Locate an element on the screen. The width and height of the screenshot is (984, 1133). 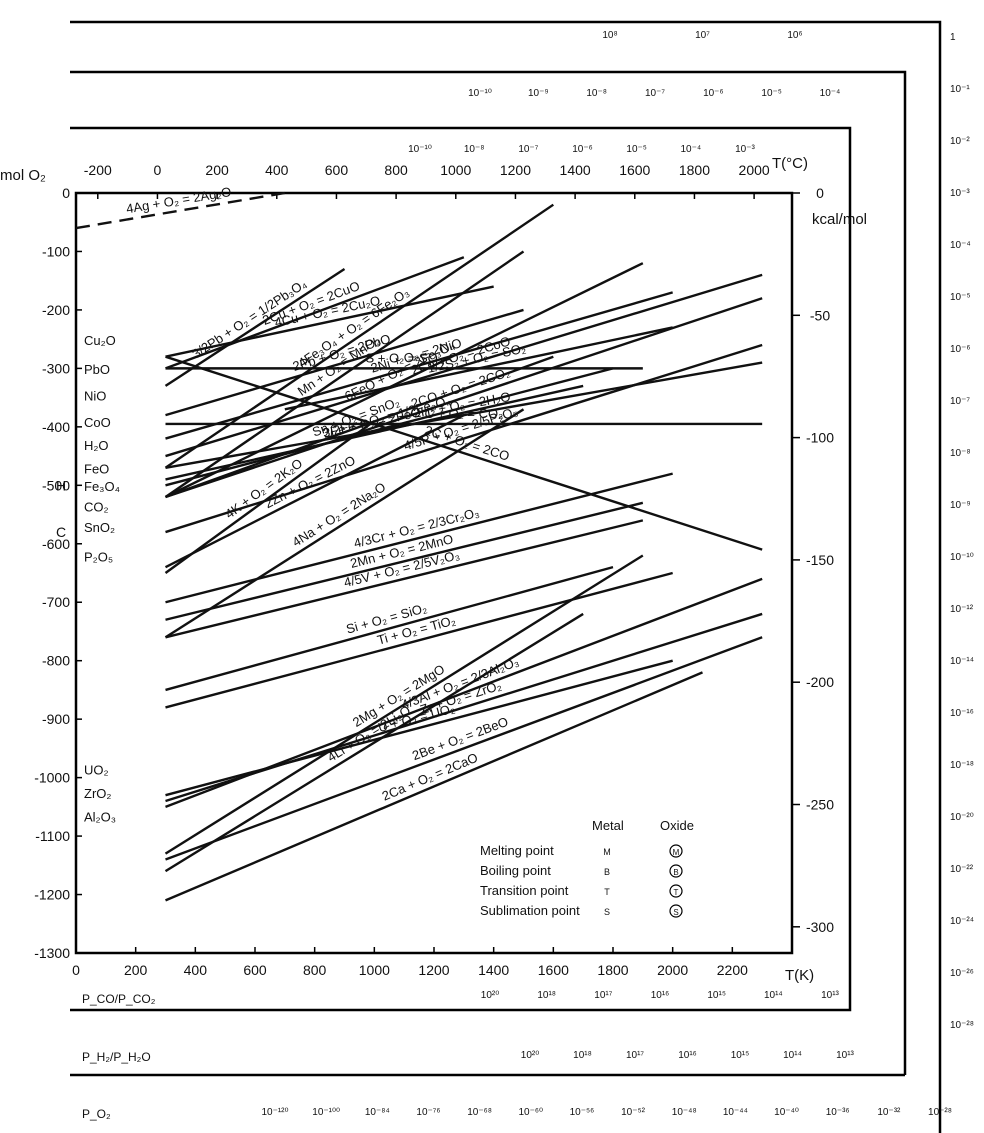
right-scale-value: 10⁻⁷ is located at coordinates (960, 401).